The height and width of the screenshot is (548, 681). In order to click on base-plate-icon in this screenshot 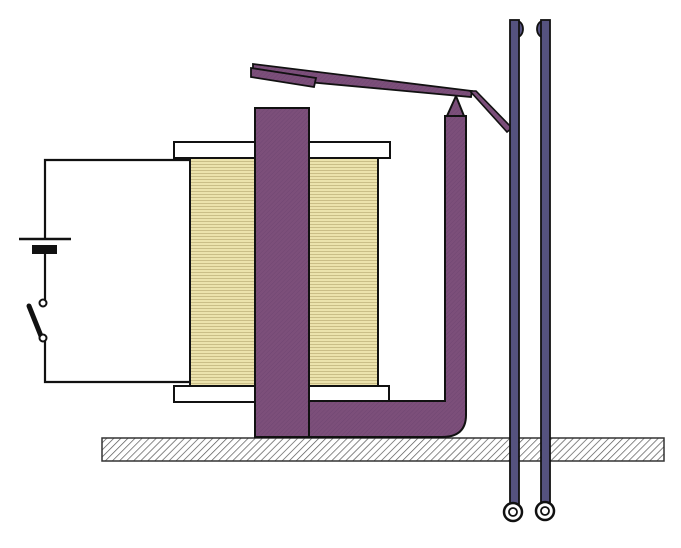, I will do `click(383, 449)`.